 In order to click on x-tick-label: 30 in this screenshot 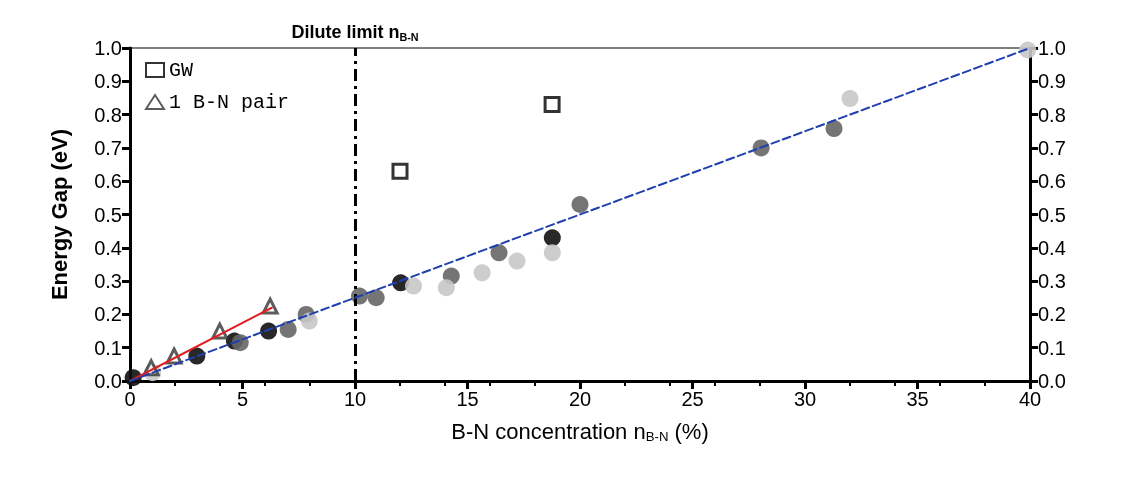, I will do `click(805, 399)`.